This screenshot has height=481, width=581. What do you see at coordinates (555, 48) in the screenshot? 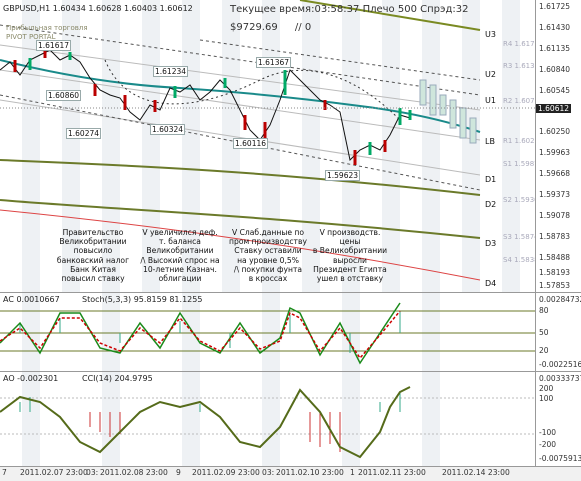
I see `axis-price: 1.61135` at bounding box center [555, 48].